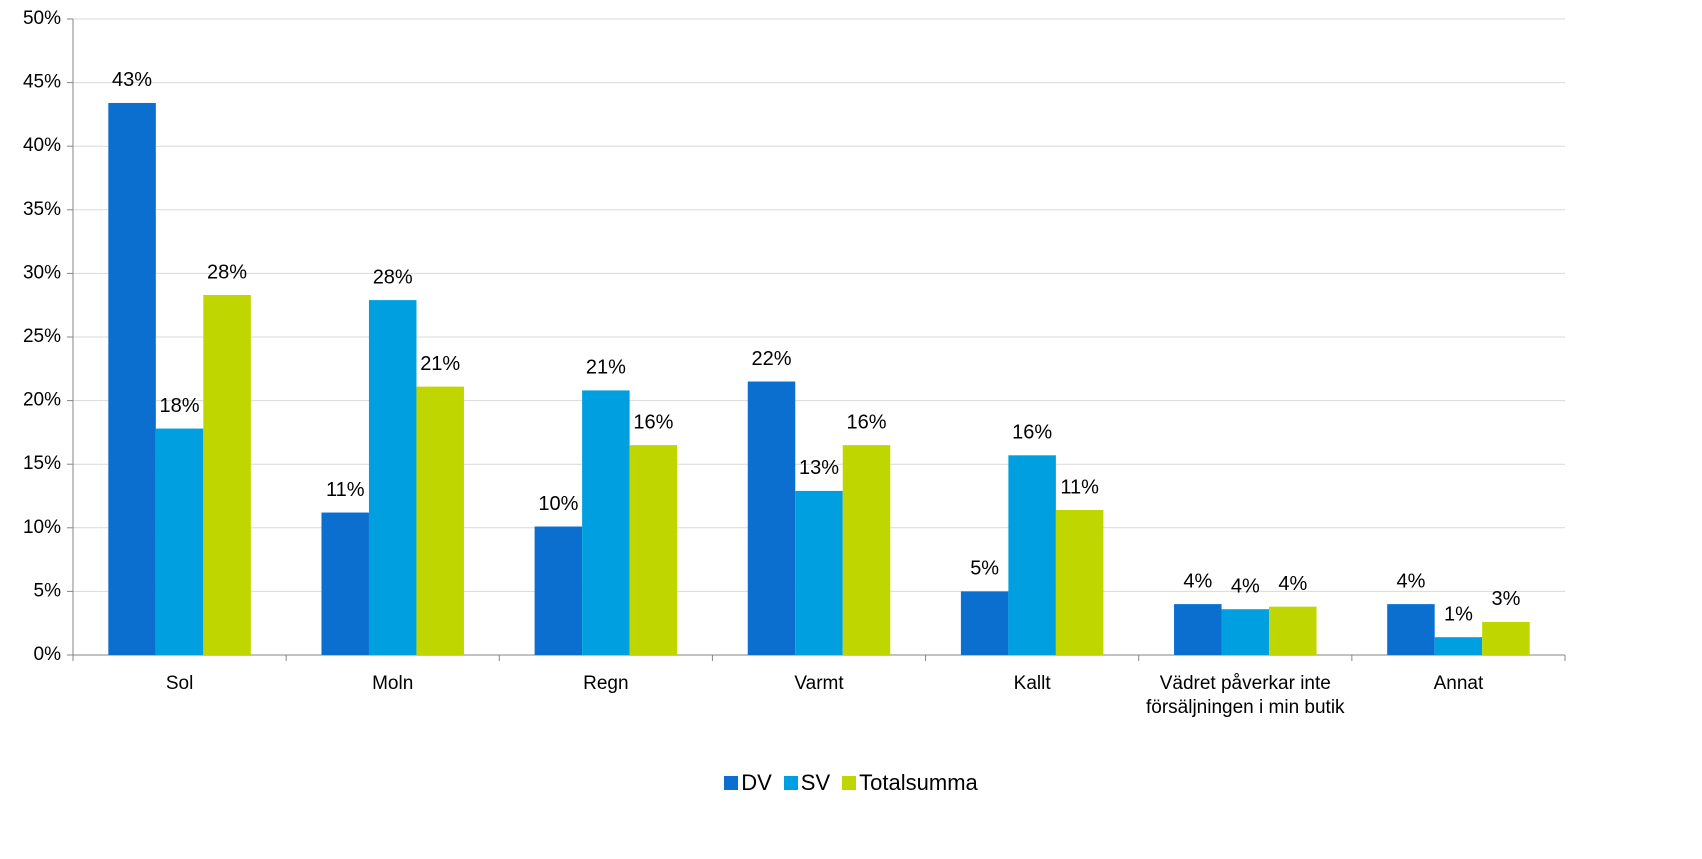  Describe the element at coordinates (42, 463) in the screenshot. I see `y-tick-label: 15%` at that location.